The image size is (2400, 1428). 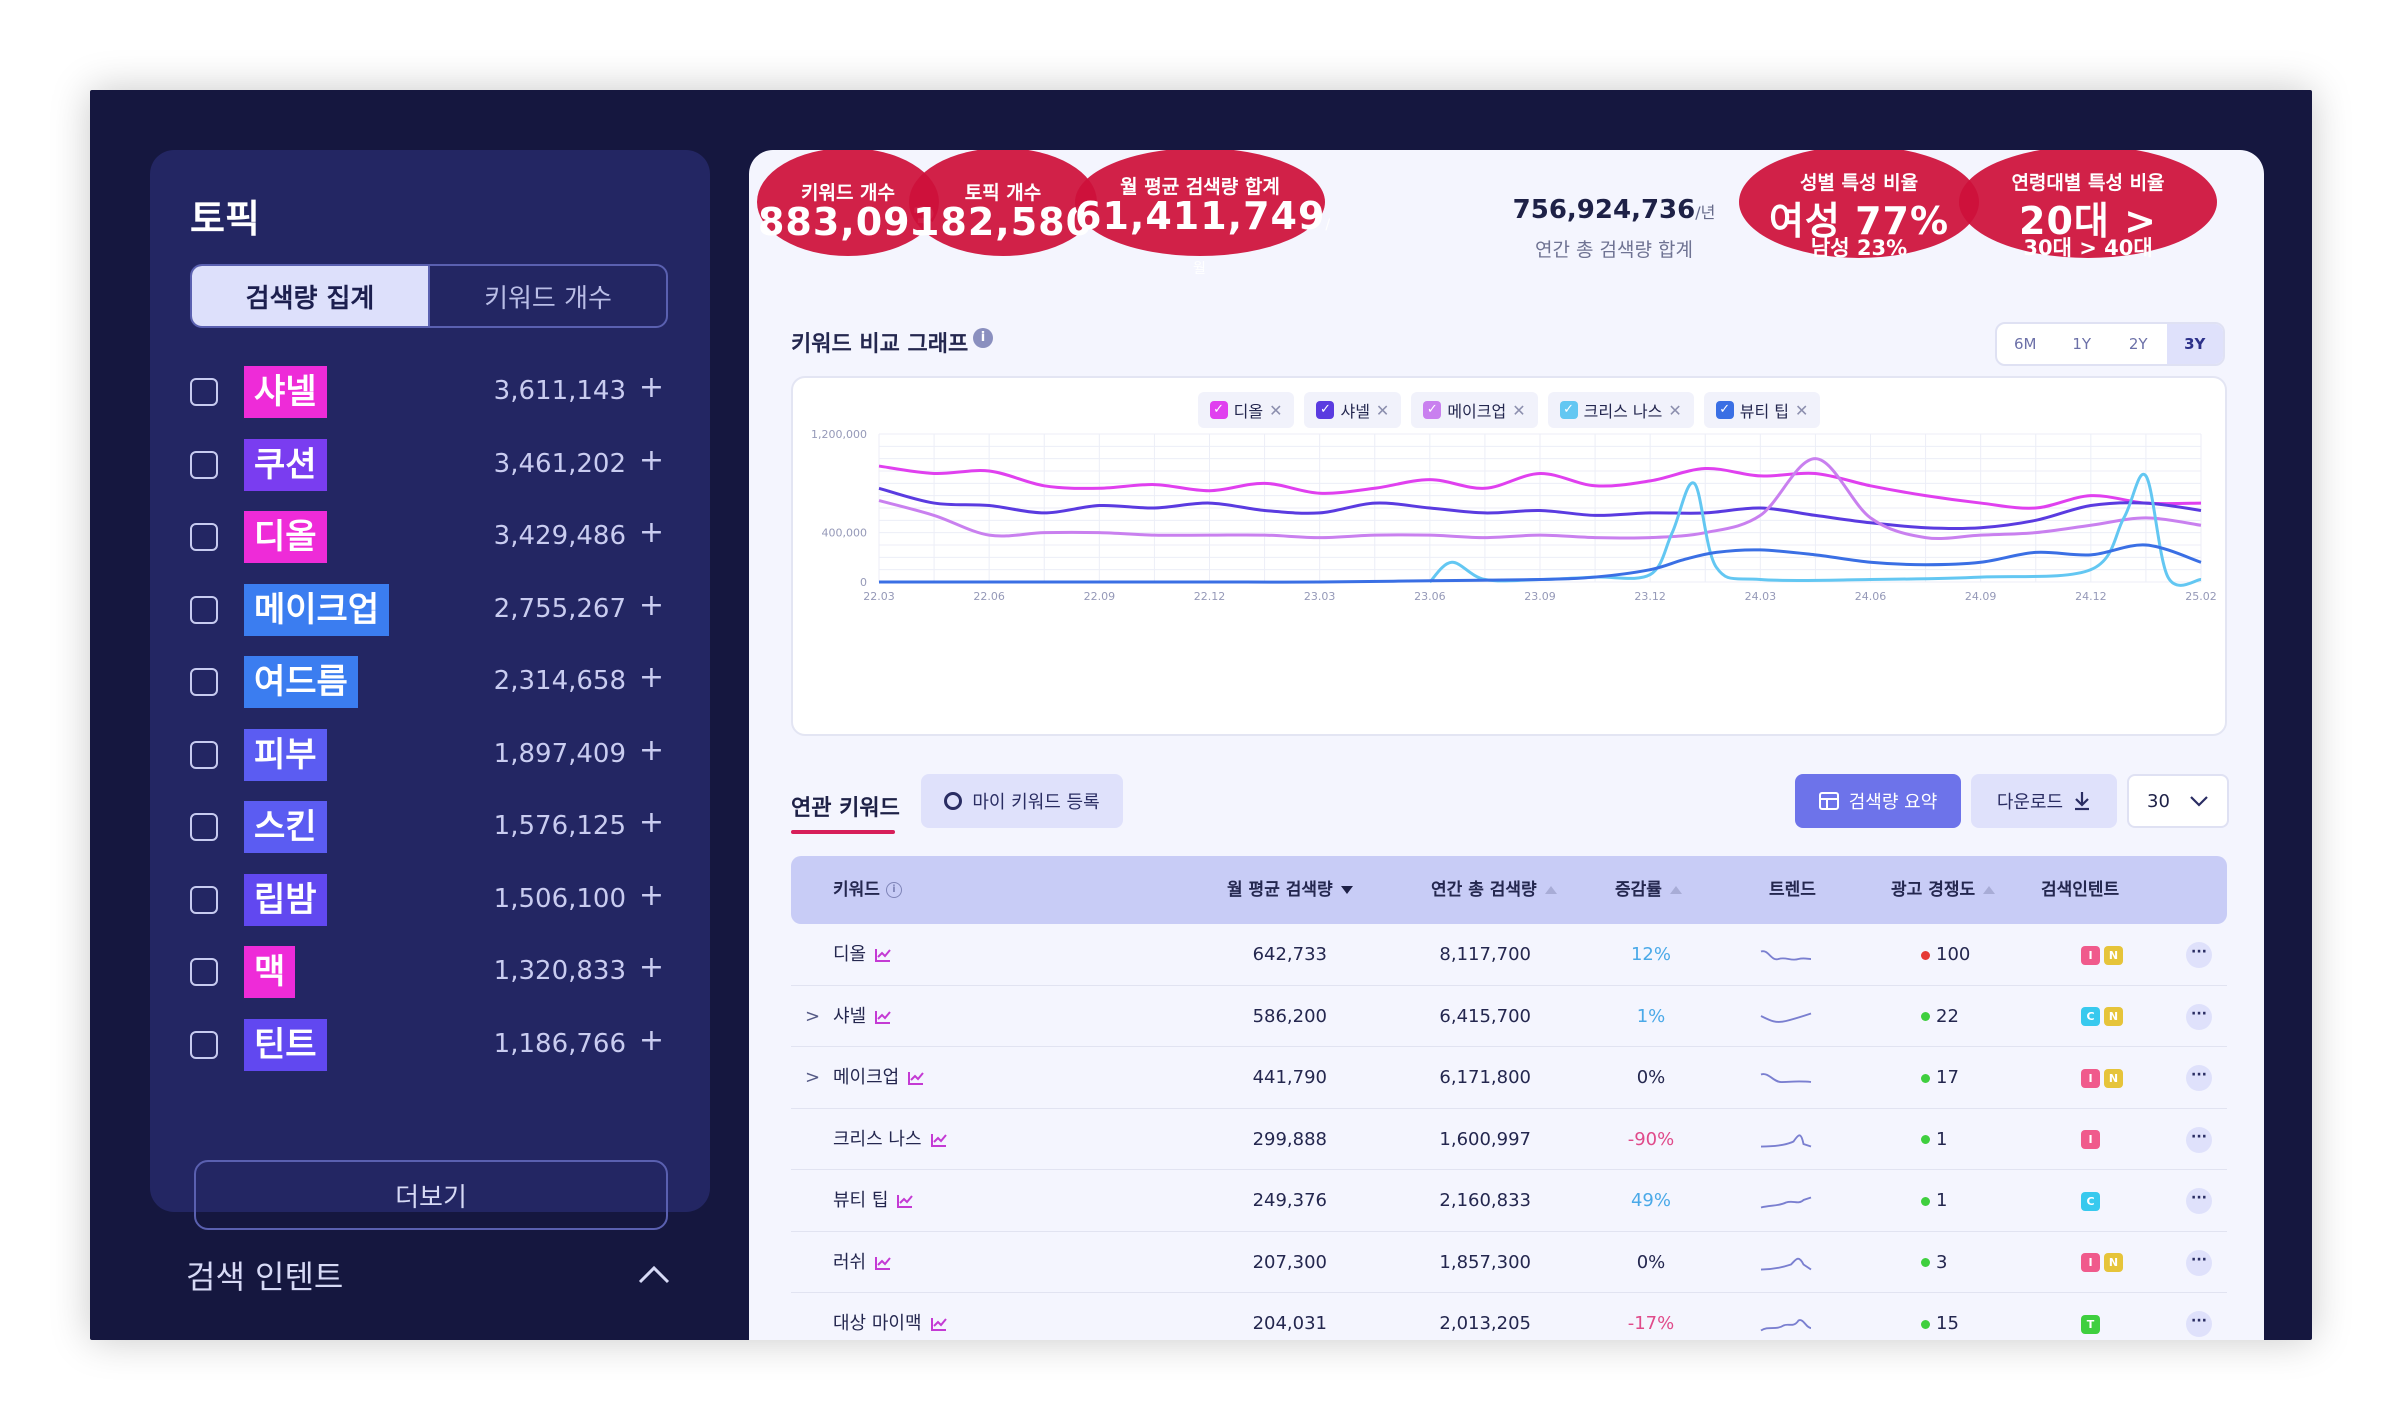 I want to click on col-competition: 광고 경쟁도, so click(x=1943, y=890).